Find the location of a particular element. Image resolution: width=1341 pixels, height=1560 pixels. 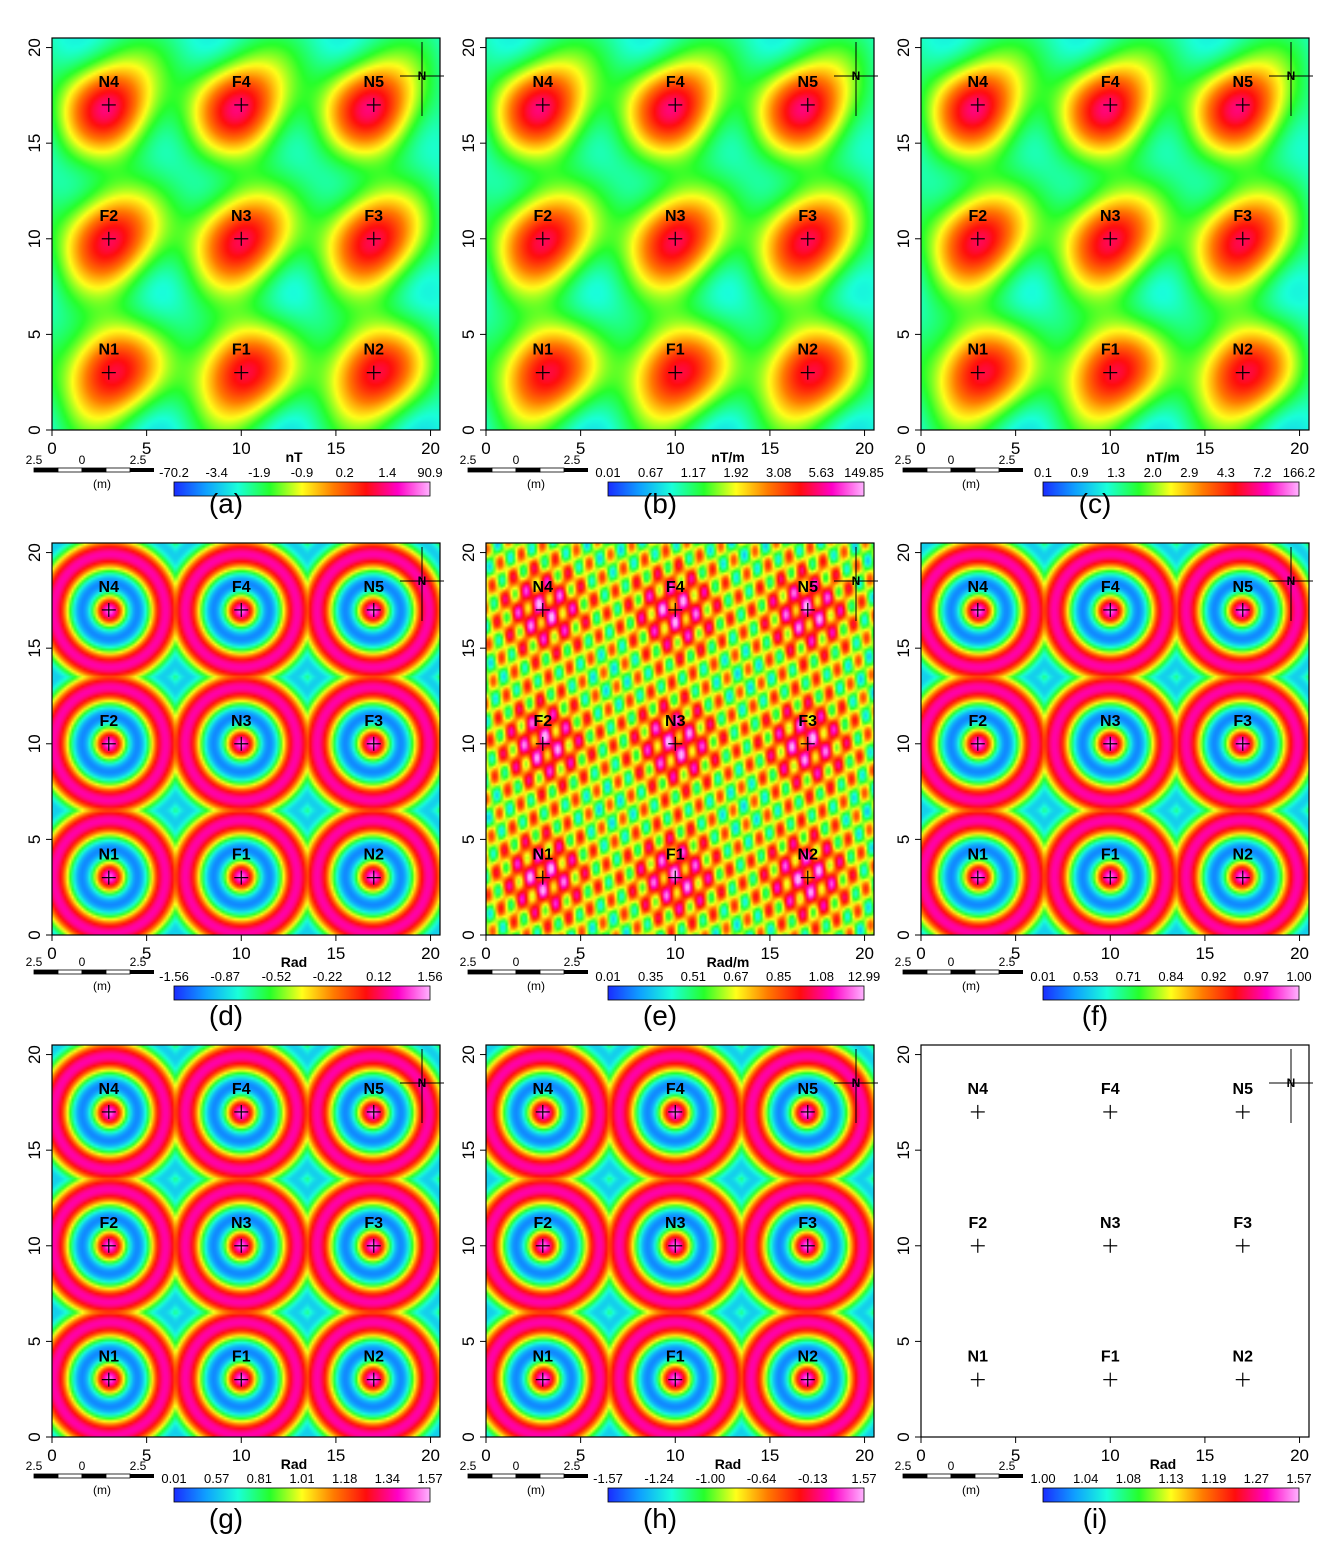

scale-bar-unit: (m) is located at coordinates (971, 986).